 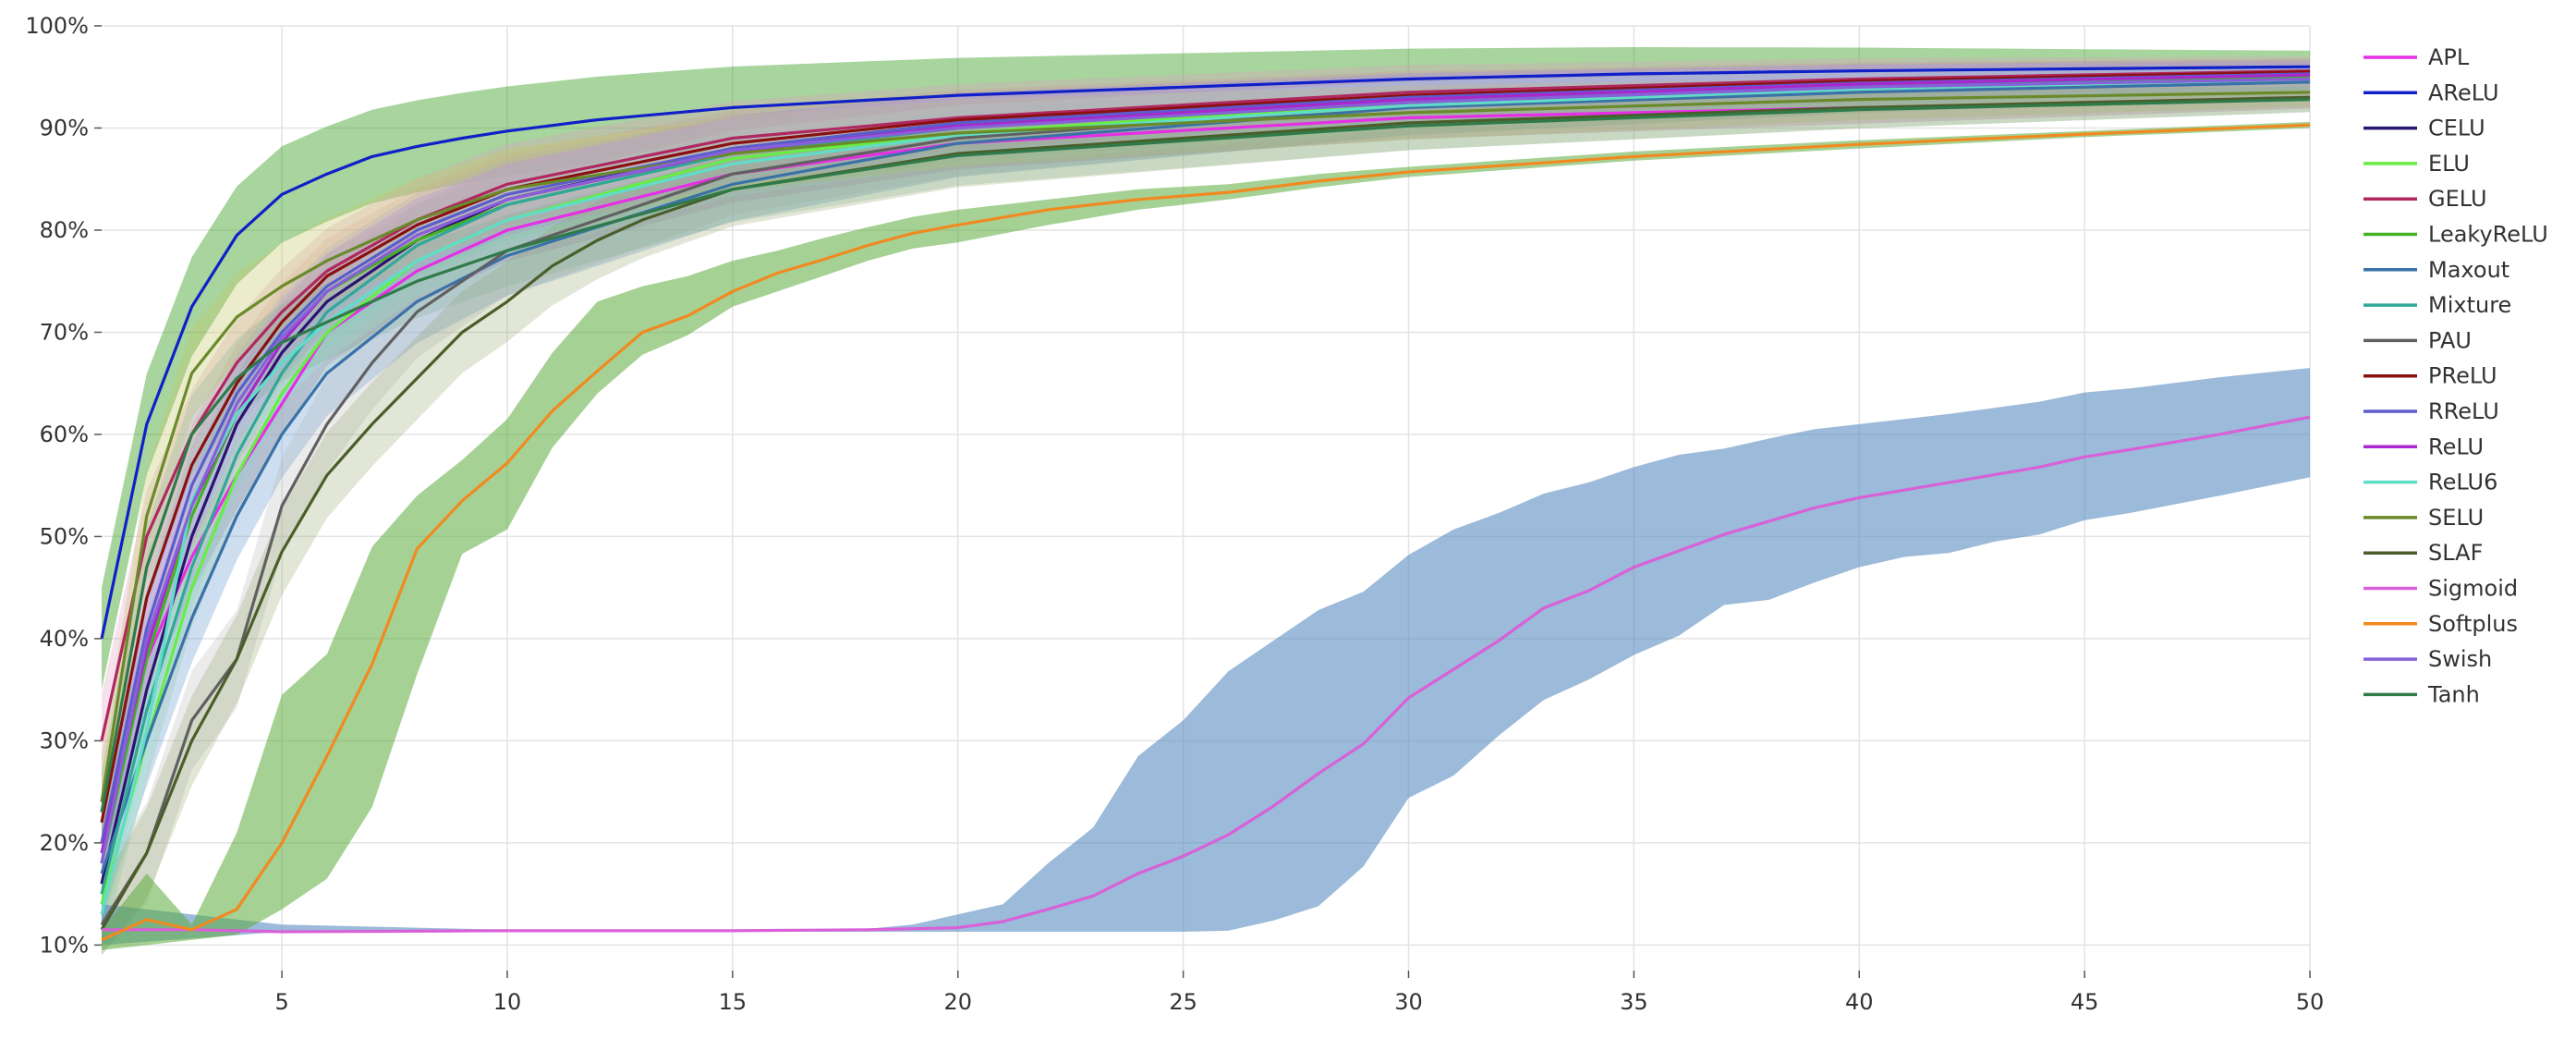 What do you see at coordinates (64, 128) in the screenshot?
I see `y-tick-label: 90%` at bounding box center [64, 128].